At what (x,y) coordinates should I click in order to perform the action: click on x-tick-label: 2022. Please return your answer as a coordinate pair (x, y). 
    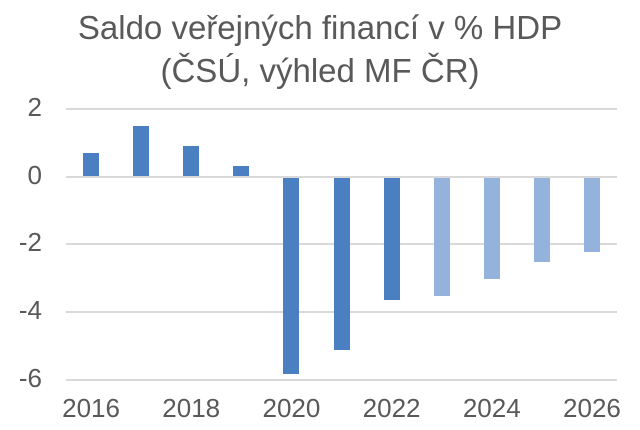
    Looking at the image, I should click on (391, 408).